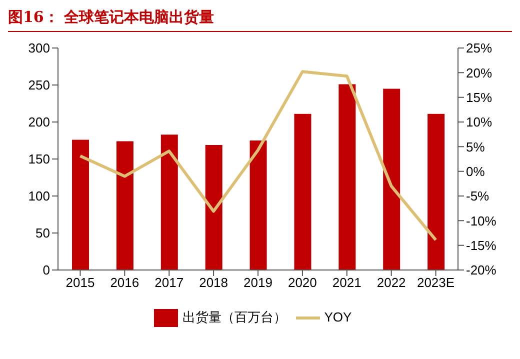  I want to click on x-tick-label: 2023E, so click(435, 282).